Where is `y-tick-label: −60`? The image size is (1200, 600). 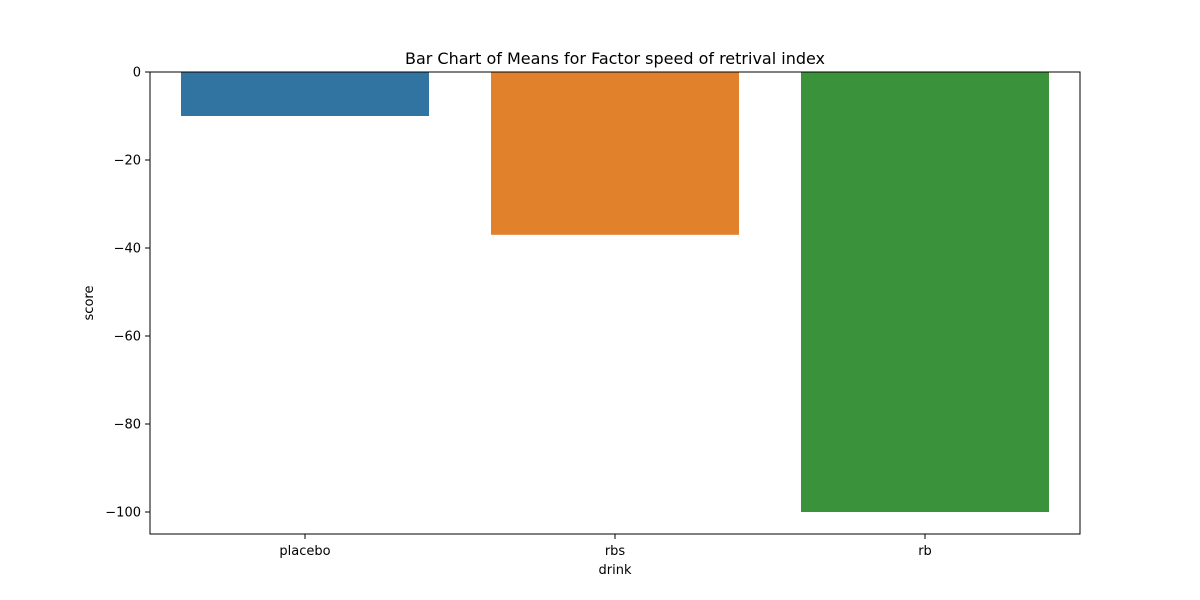
y-tick-label: −60 is located at coordinates (127, 337).